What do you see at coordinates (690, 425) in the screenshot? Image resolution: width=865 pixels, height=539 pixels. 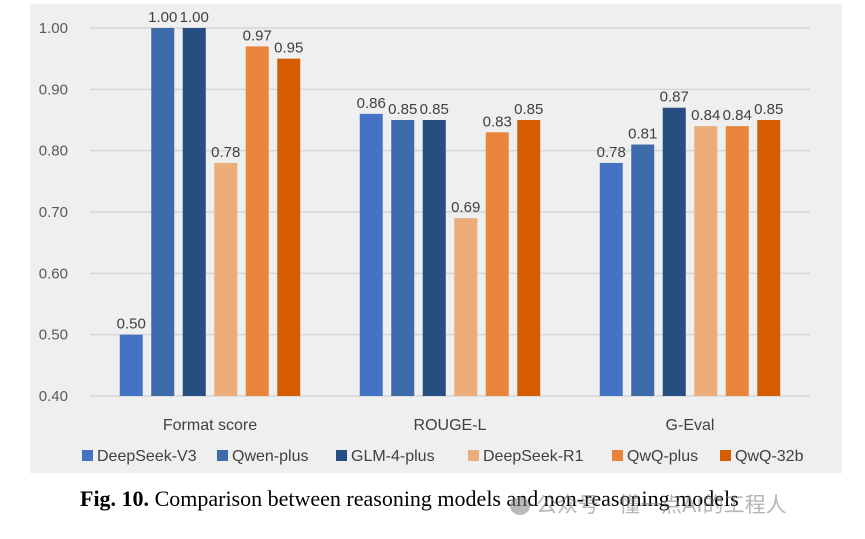 I see `x-category-label: G-Eval` at bounding box center [690, 425].